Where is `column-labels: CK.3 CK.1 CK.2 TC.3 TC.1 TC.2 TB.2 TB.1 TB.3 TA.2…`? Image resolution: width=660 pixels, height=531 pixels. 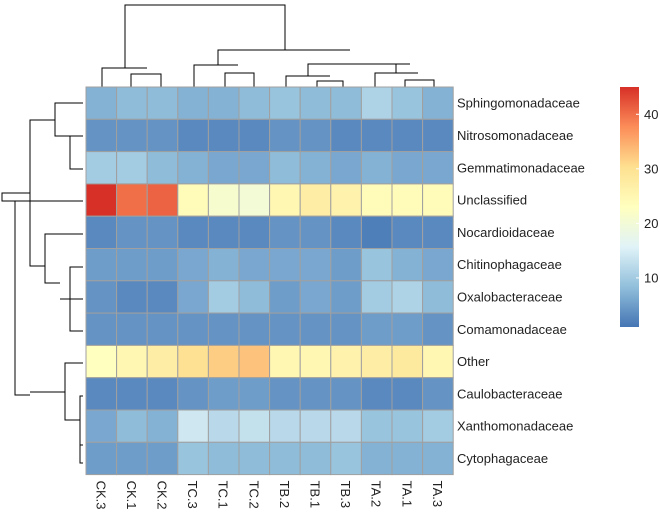 column-labels: CK.3 CK.1 CK.2 TC.3 TC.1 TC.2 TB.2 TB.1 TB.3 TA.2… is located at coordinates (269, 495).